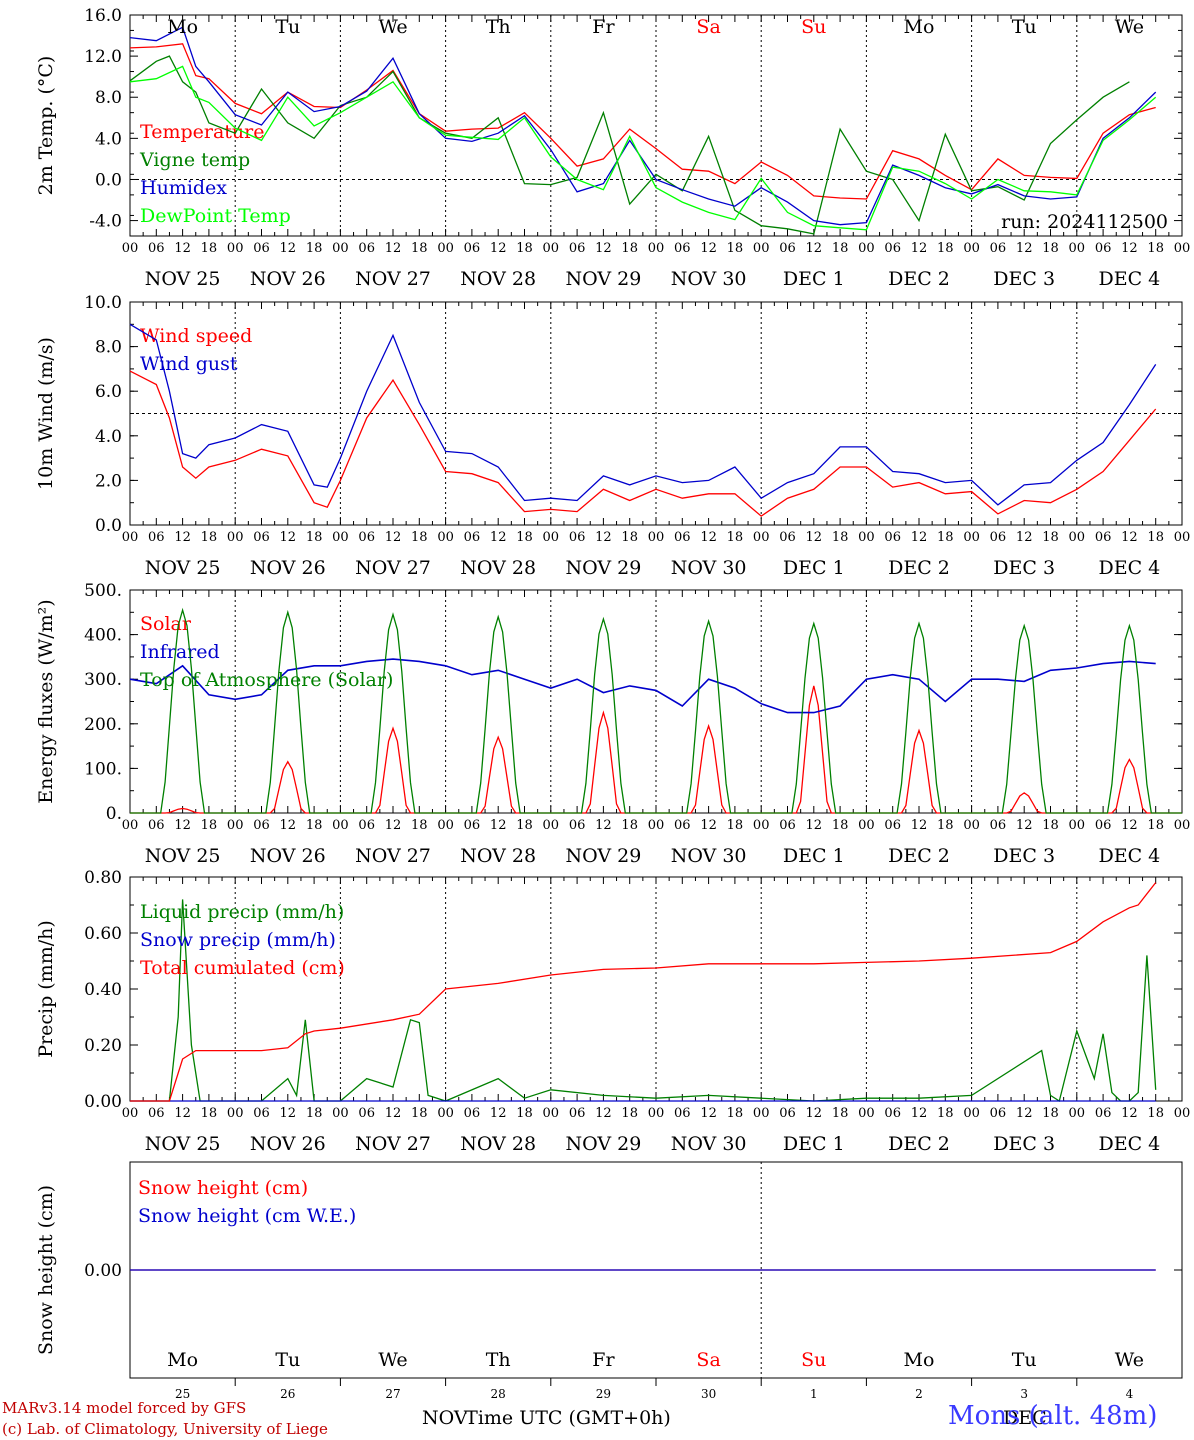  Describe the element at coordinates (196, 336) in the screenshot. I see `legend-entry: Wind speed` at that location.